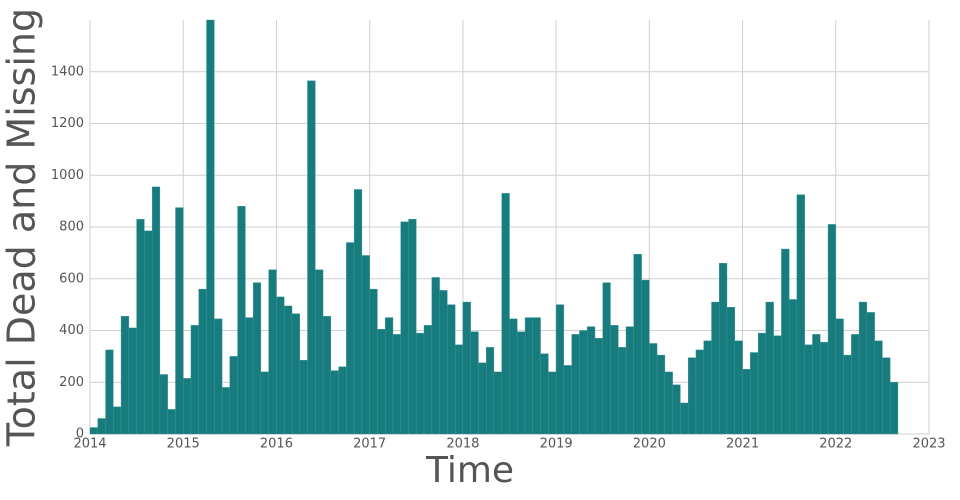  Describe the element at coordinates (649, 444) in the screenshot. I see `x-tick-label: 2020` at that location.